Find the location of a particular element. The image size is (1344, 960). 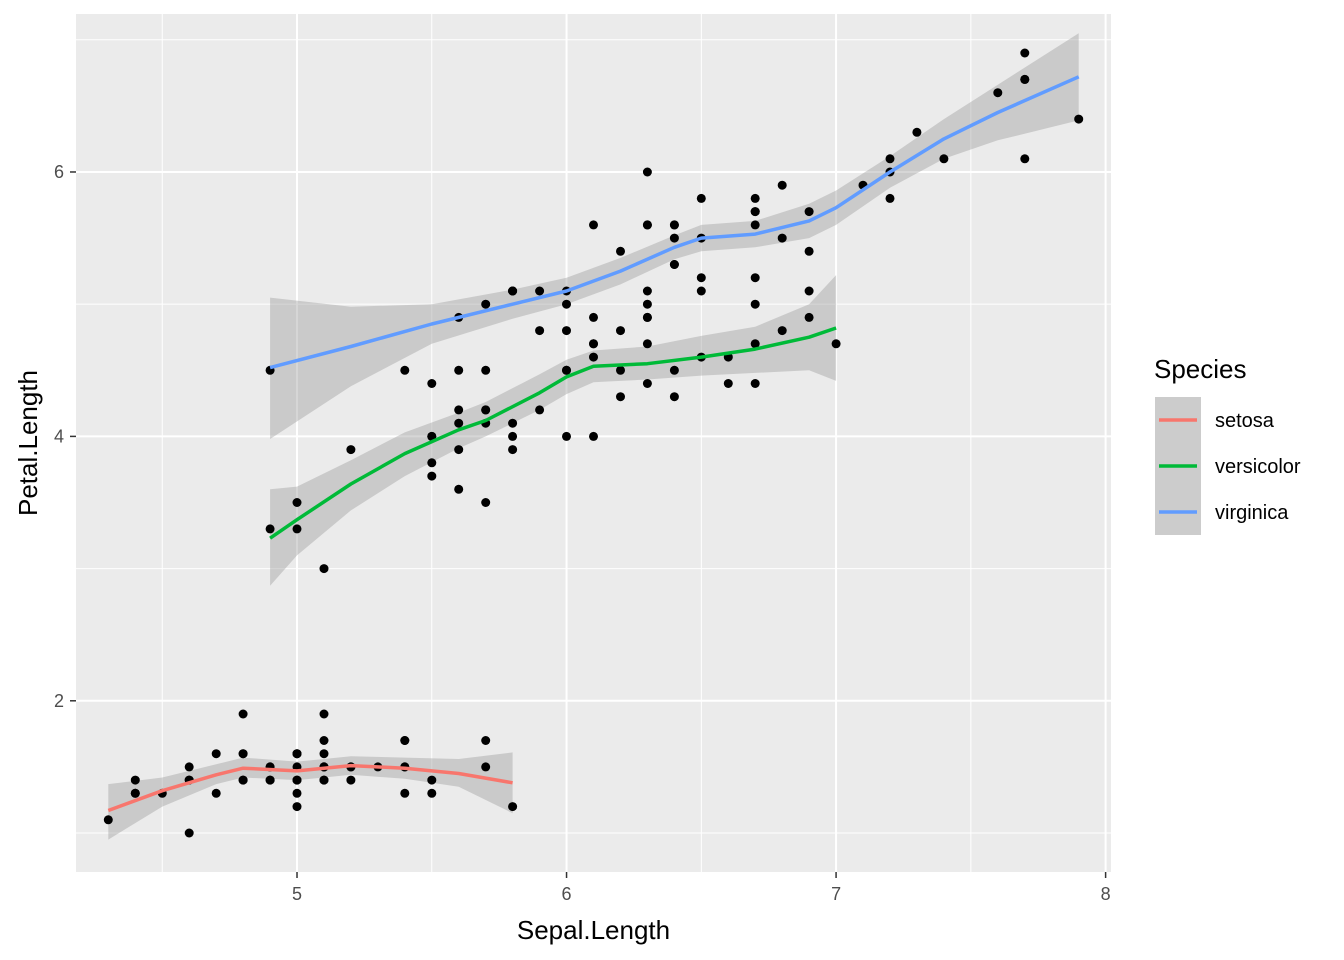

x-tick-label: 6 is located at coordinates (567, 894).